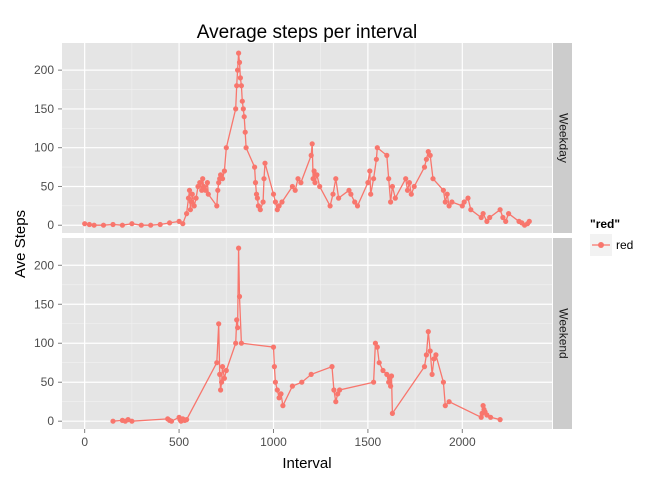 The image size is (672, 480). I want to click on facet-strip, so click(562, 333).